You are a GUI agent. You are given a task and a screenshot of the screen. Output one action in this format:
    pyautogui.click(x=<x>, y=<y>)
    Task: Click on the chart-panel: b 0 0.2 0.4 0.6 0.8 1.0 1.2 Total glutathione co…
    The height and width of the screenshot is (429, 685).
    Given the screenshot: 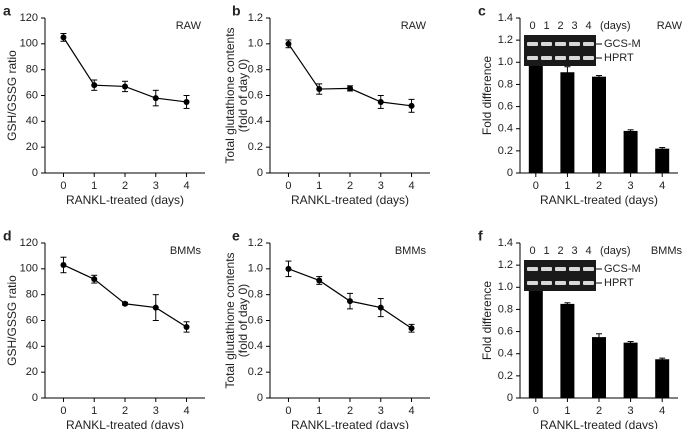 What is the action you would take?
    pyautogui.click(x=326, y=105)
    